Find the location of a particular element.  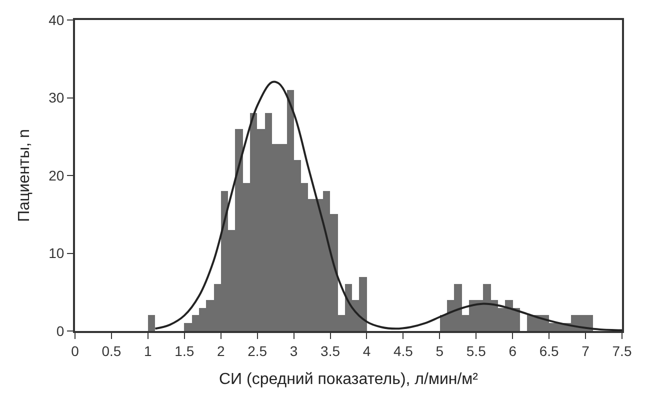

x-tick-label: 1 is located at coordinates (148, 350).